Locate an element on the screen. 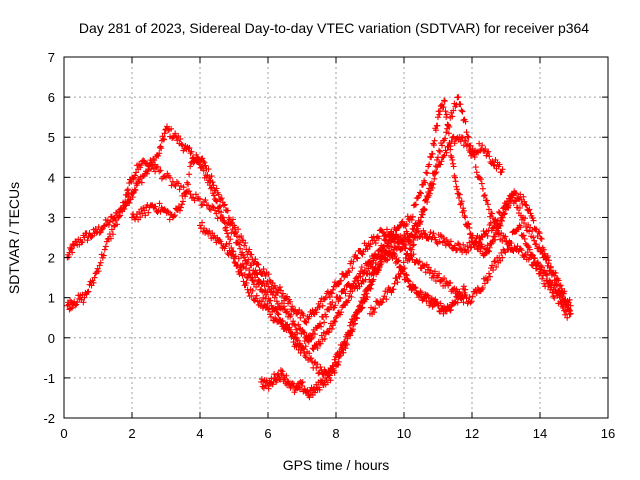 Image resolution: width=640 pixels, height=480 pixels. y-tick-label: 3 is located at coordinates (51, 217).